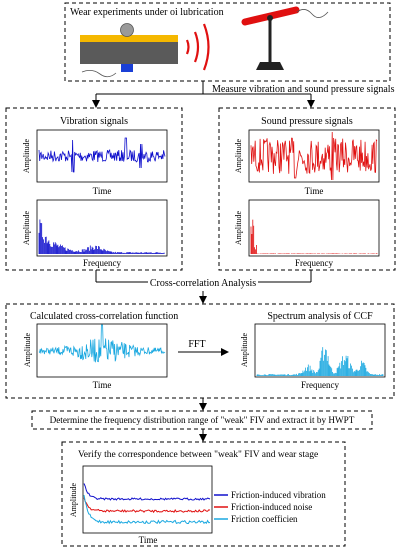 This screenshot has height=550, width=400. I want to click on pin-on-disc-icon, so click(129, 50).